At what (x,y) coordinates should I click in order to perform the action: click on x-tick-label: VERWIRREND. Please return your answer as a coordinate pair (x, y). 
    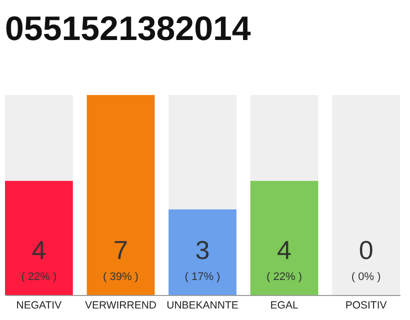
    Looking at the image, I should click on (120, 306).